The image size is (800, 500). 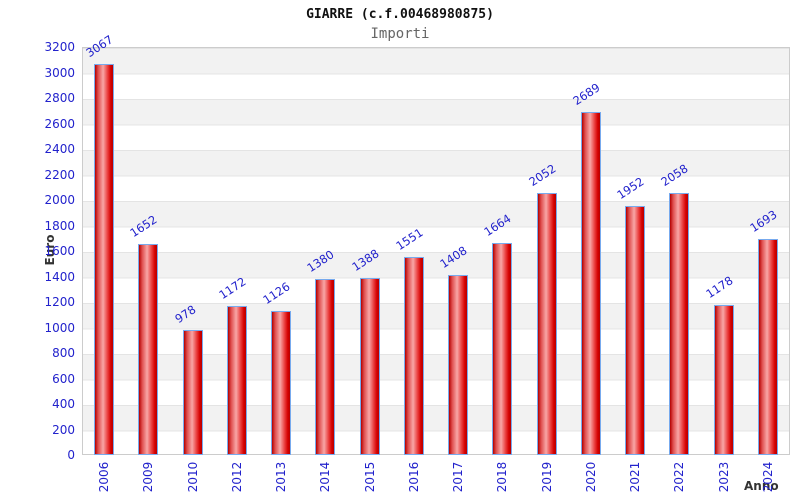 I want to click on bar-2016, so click(x=413, y=356).